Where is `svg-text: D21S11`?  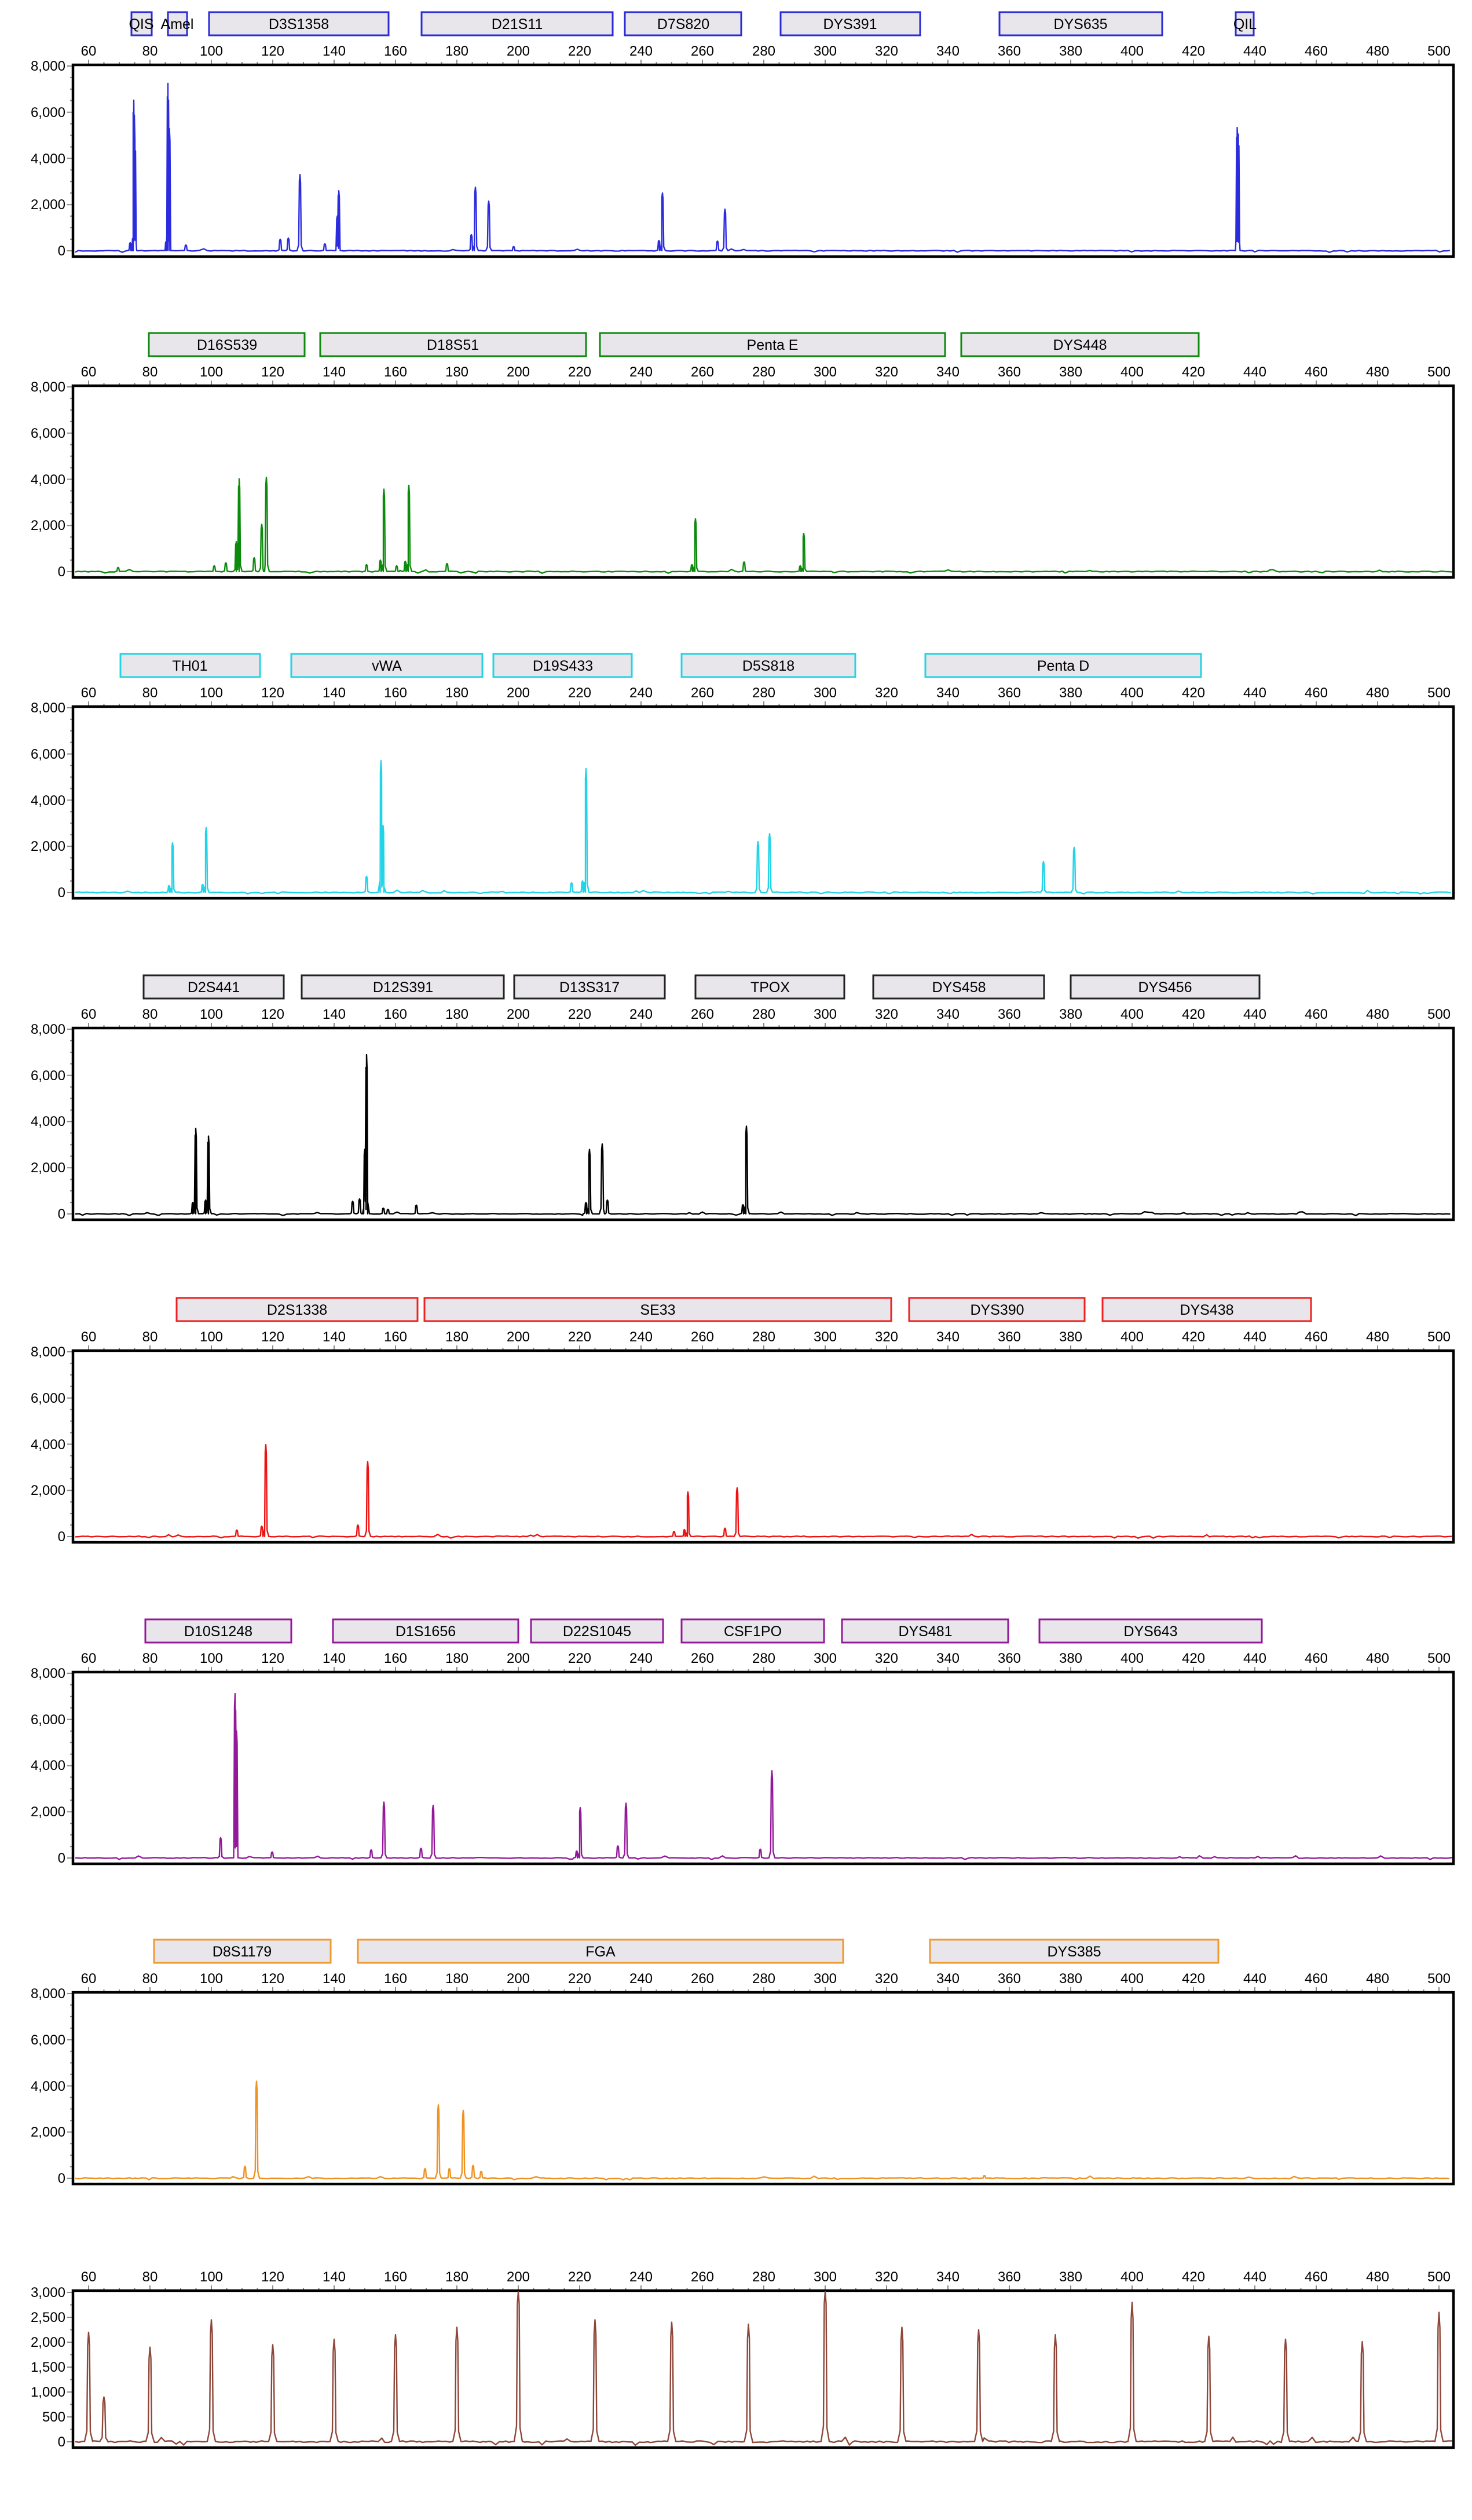 svg-text: D21S11 is located at coordinates (517, 24).